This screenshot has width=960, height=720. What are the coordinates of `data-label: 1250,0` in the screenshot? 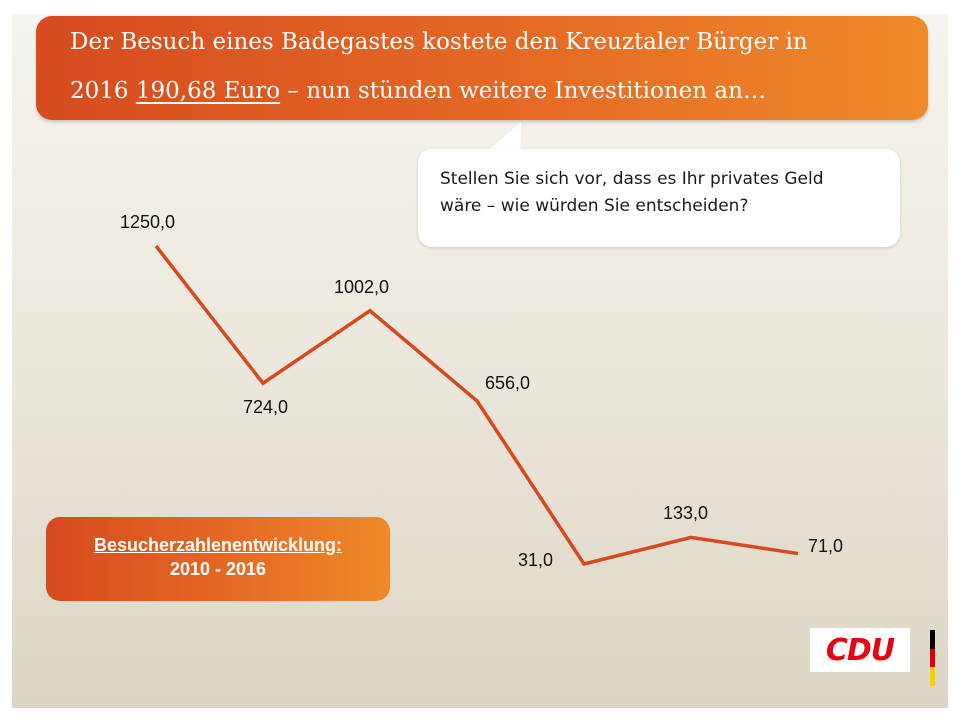 It's located at (148, 222).